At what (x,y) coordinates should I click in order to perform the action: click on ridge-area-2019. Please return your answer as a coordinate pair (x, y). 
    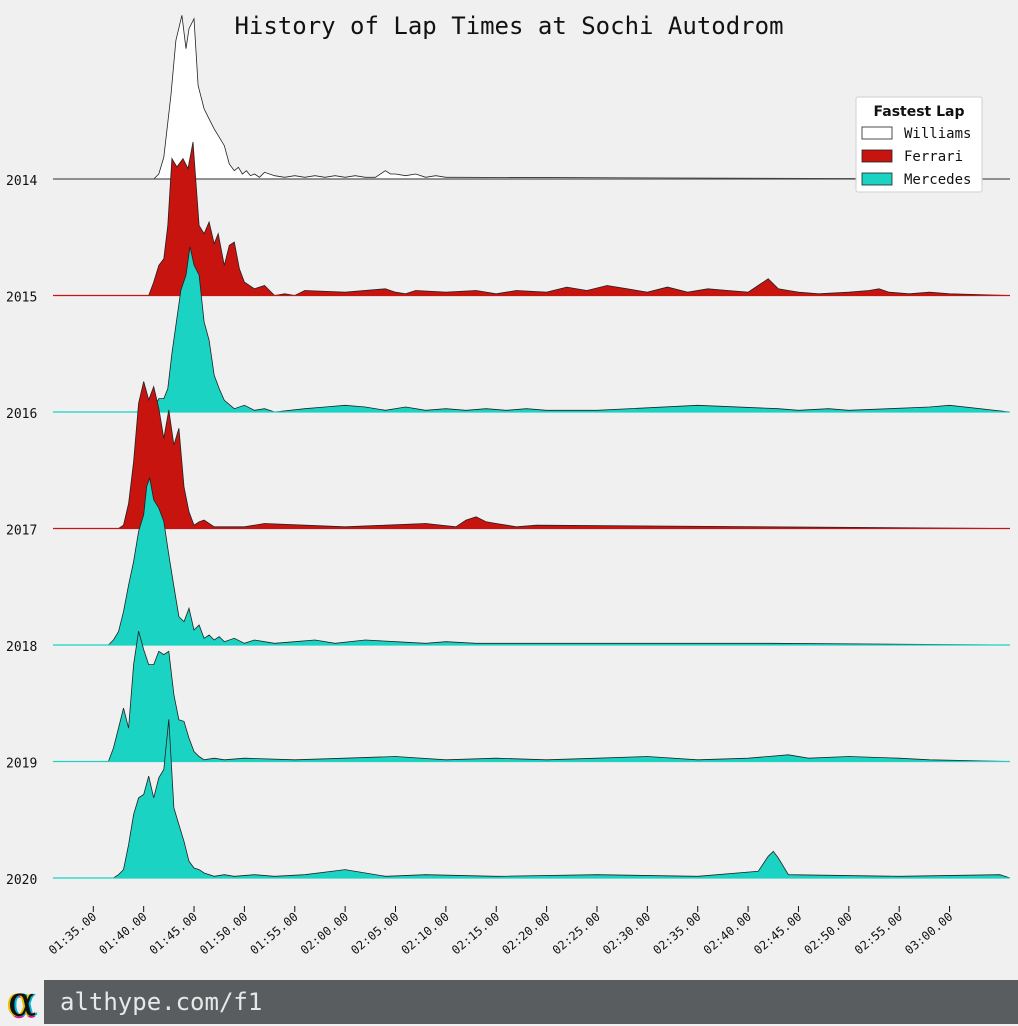
    Looking at the image, I should click on (531, 696).